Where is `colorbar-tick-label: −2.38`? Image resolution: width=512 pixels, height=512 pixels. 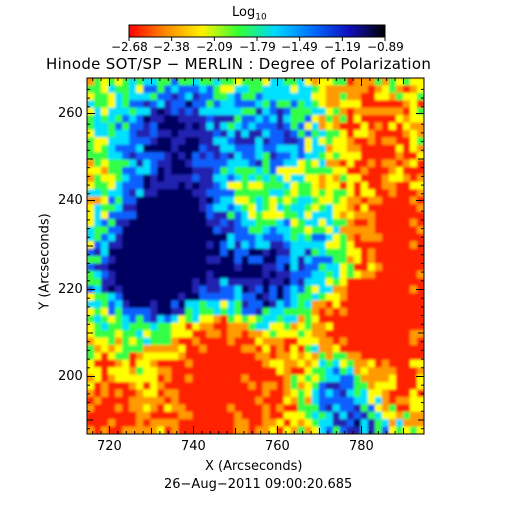
colorbar-tick-label: −2.38 is located at coordinates (171, 47).